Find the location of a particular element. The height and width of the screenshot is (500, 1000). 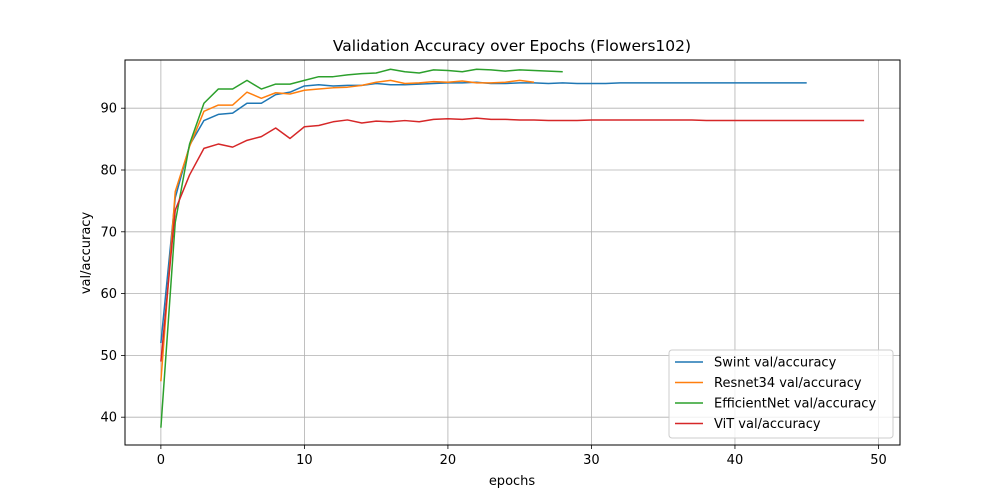

y-tick-label: 80 is located at coordinates (108, 171).